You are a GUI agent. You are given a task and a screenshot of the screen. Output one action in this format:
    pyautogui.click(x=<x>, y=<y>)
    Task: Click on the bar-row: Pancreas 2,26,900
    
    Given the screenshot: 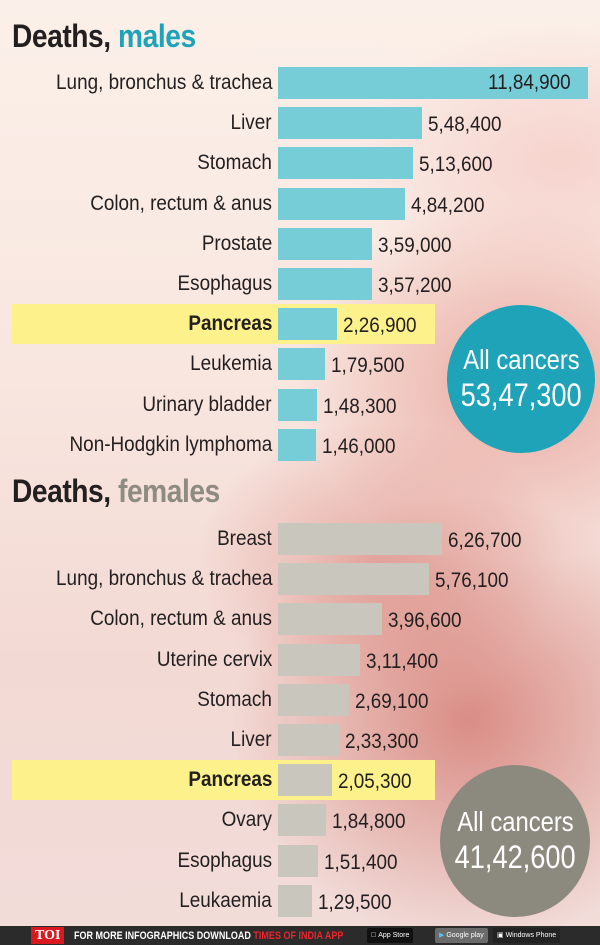 What is the action you would take?
    pyautogui.click(x=300, y=324)
    